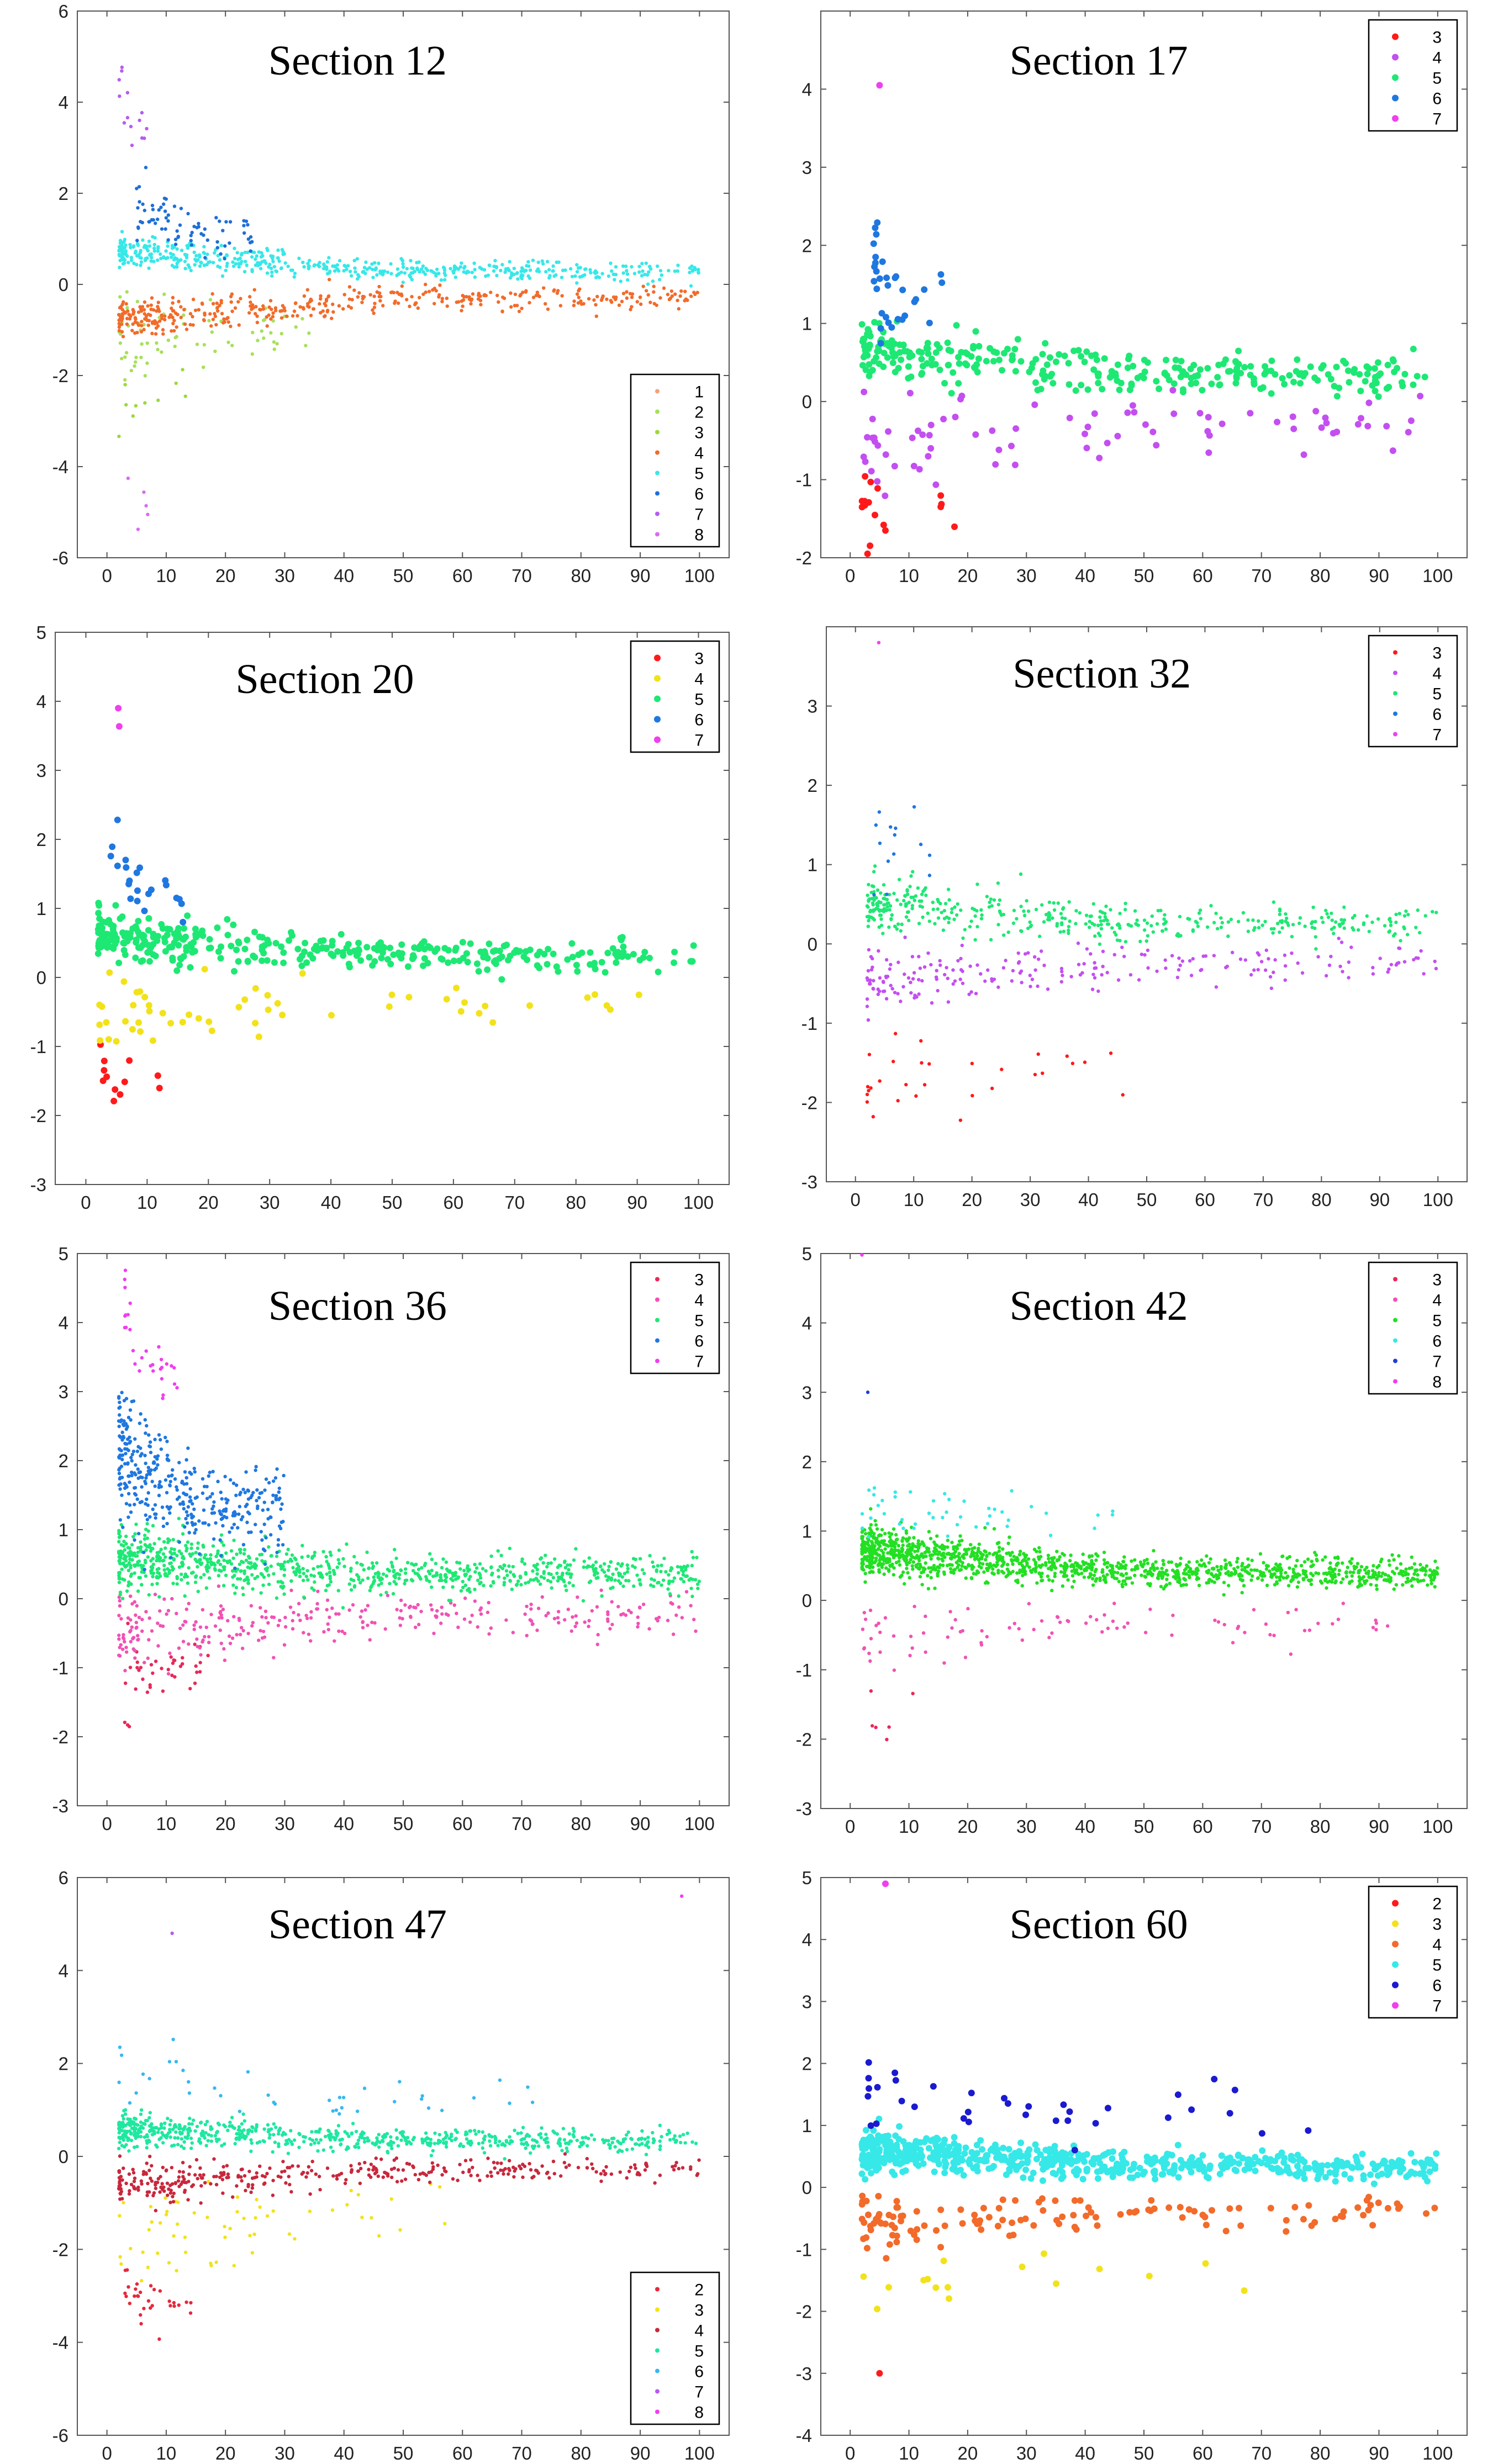 The image size is (1498, 2464). What do you see at coordinates (807, 1531) in the screenshot?
I see `y-tick-label: 1` at bounding box center [807, 1531].